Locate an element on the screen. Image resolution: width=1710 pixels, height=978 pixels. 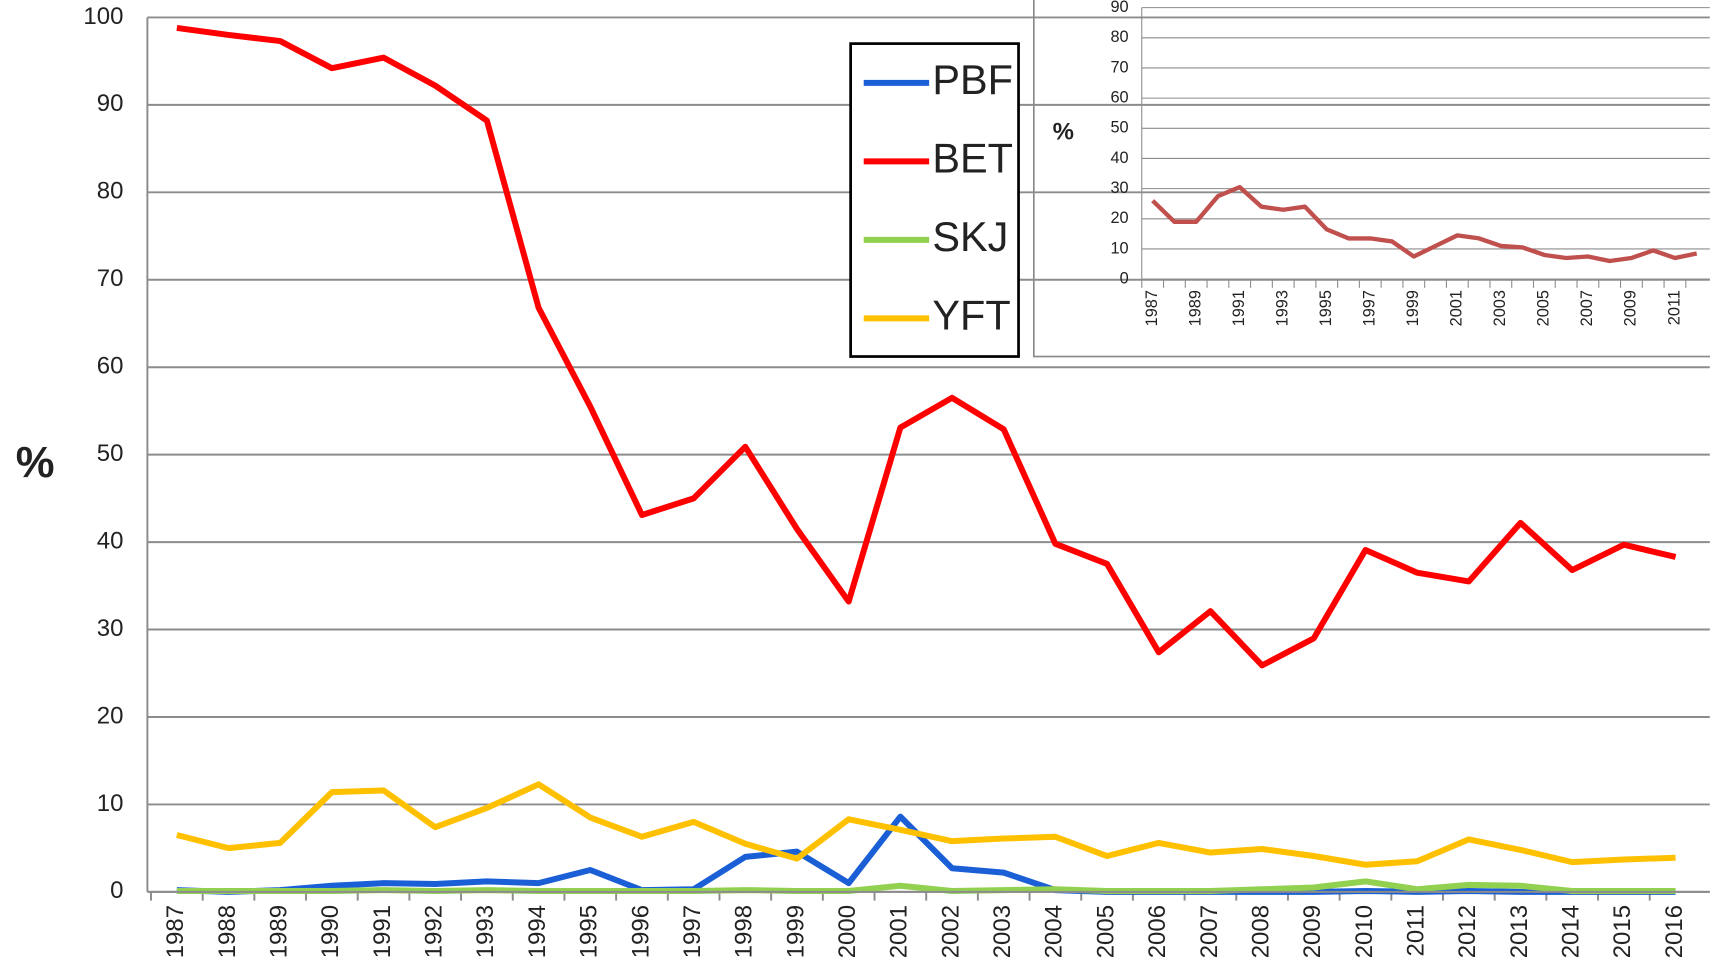
x-tick-label: 2006 is located at coordinates (1157, 931).